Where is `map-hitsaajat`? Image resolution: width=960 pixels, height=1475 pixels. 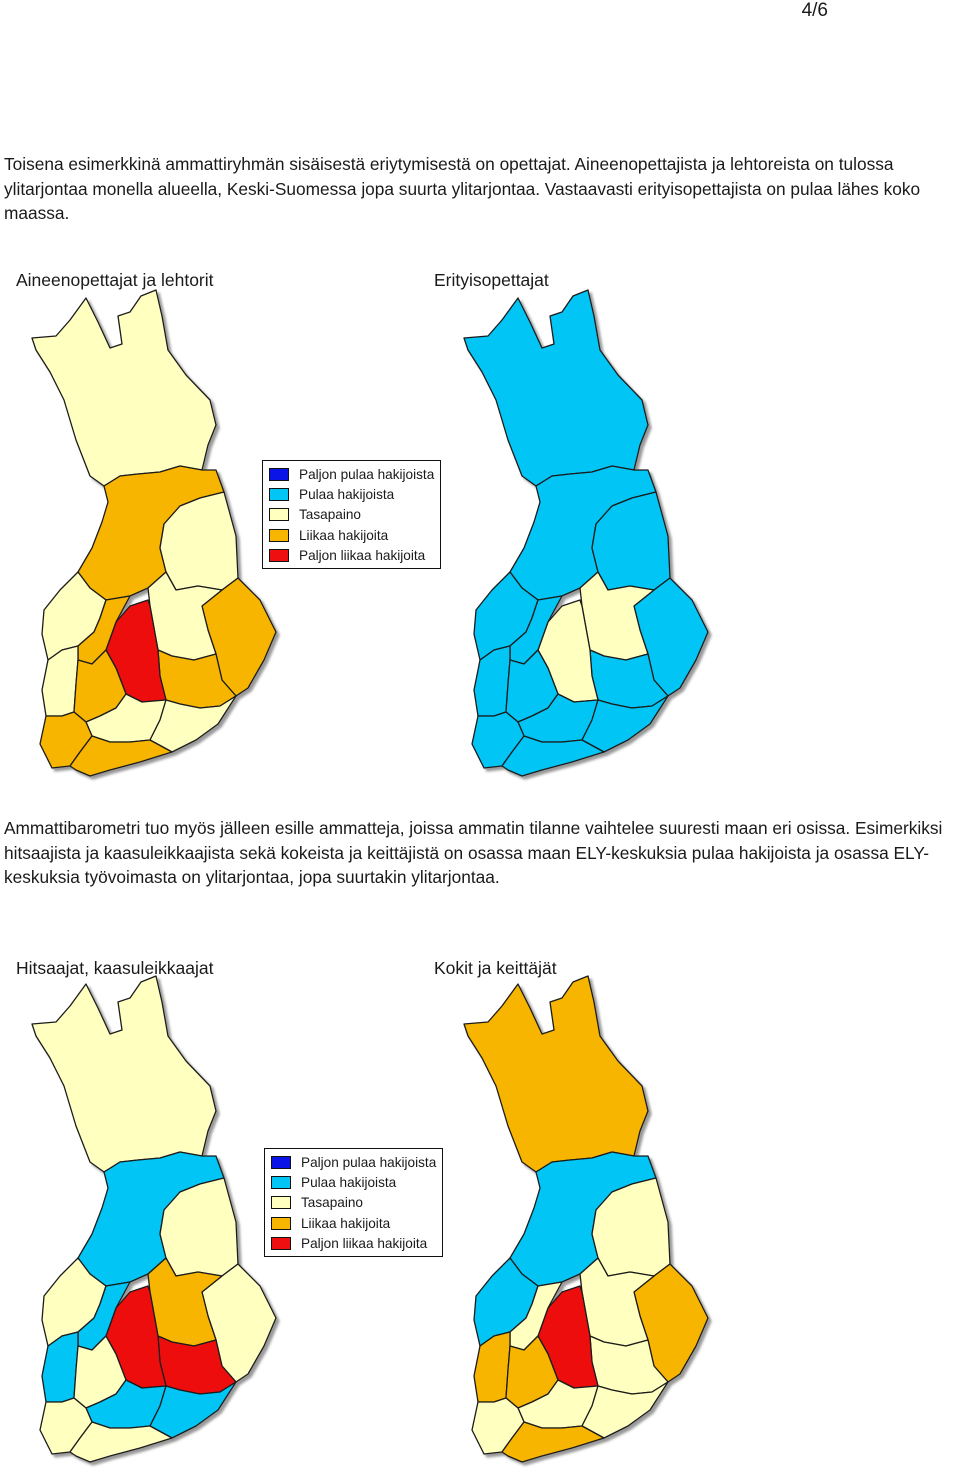 map-hitsaajat is located at coordinates (154, 1219).